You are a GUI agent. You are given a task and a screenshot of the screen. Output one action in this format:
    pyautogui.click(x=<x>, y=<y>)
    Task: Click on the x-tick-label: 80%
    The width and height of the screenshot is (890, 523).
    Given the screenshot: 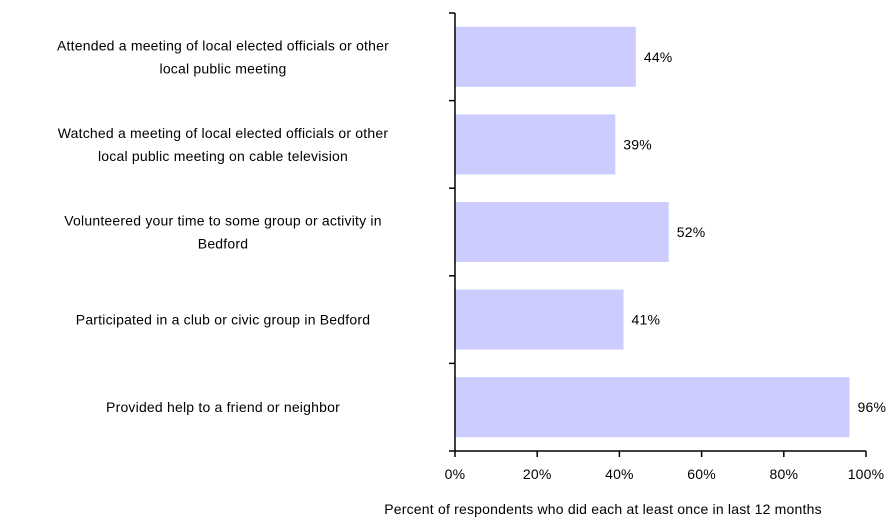 What is the action you would take?
    pyautogui.click(x=783, y=474)
    